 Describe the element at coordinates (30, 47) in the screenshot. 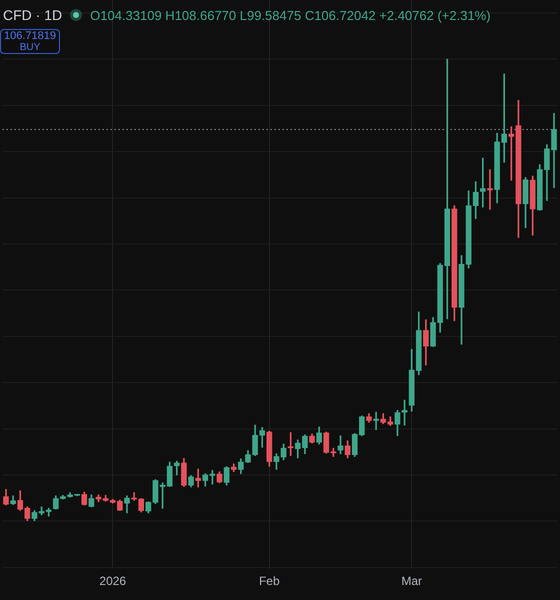

I see `text: BUY` at that location.